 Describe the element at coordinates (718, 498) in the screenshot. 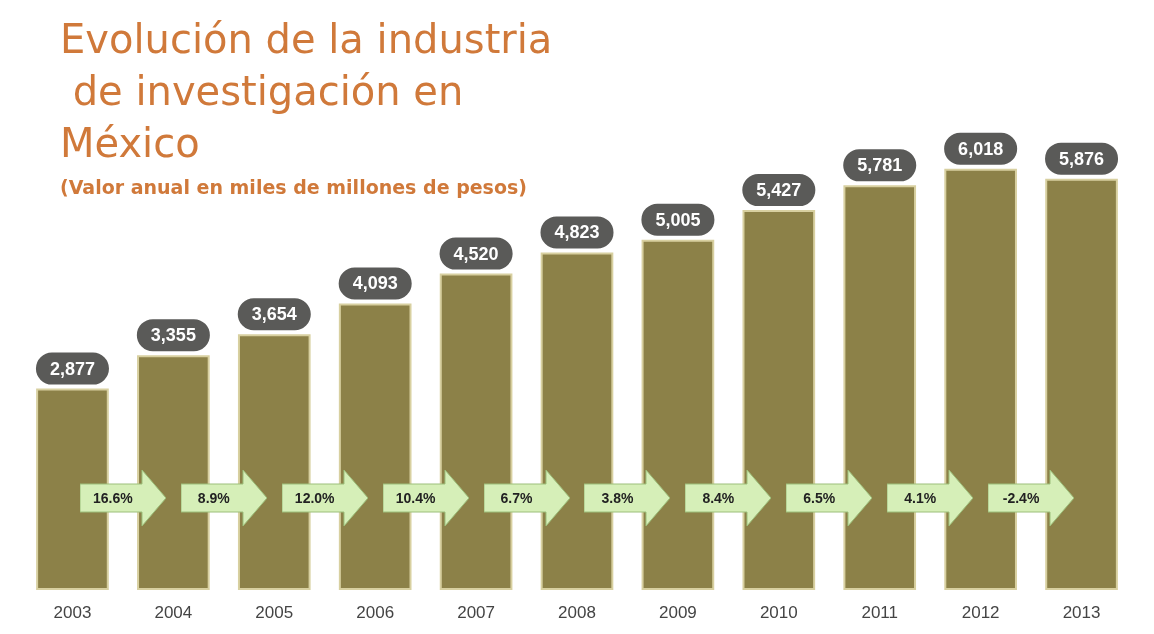

I see `annotation: 8.4%` at that location.